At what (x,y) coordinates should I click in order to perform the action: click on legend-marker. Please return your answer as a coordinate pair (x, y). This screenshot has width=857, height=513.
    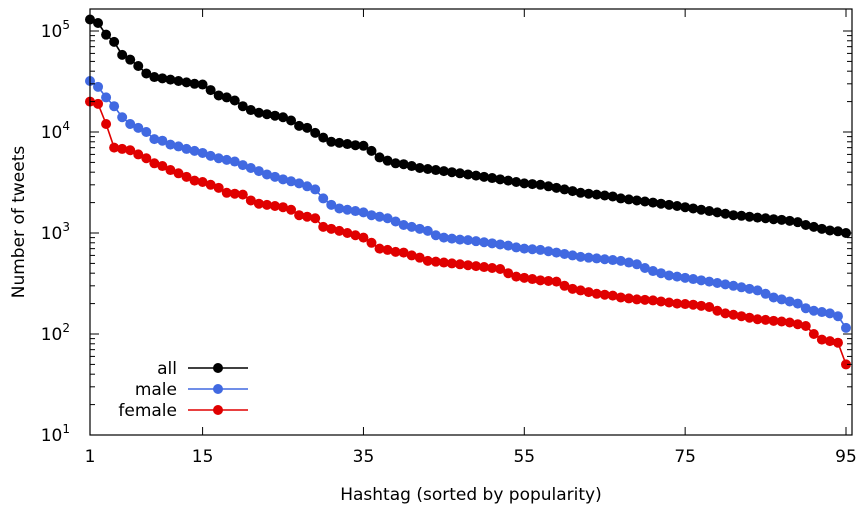
    Looking at the image, I should click on (218, 410).